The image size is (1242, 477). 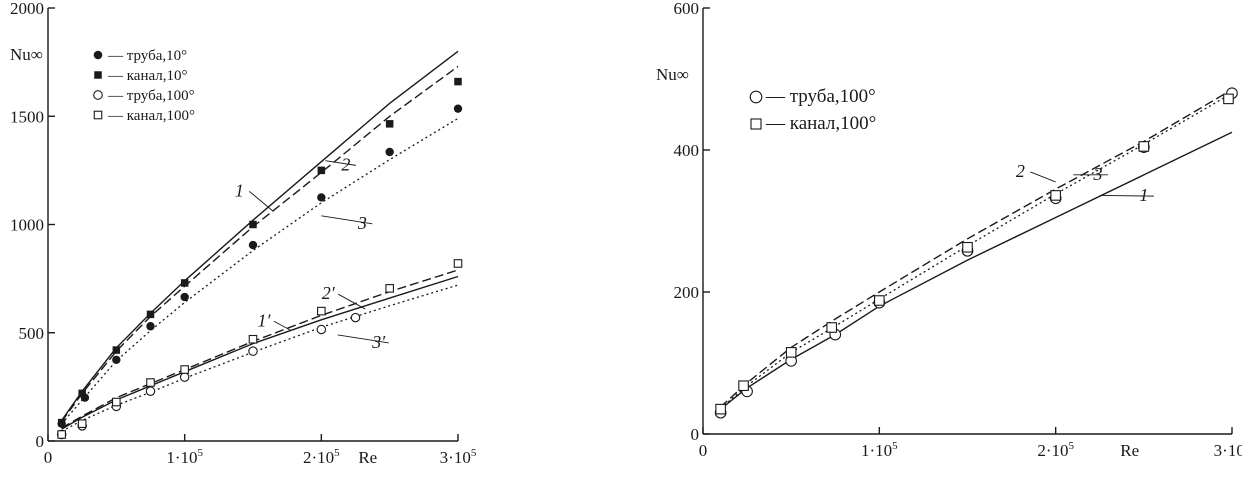 I want to click on y-tick-label: 200, so click(x=687, y=292).